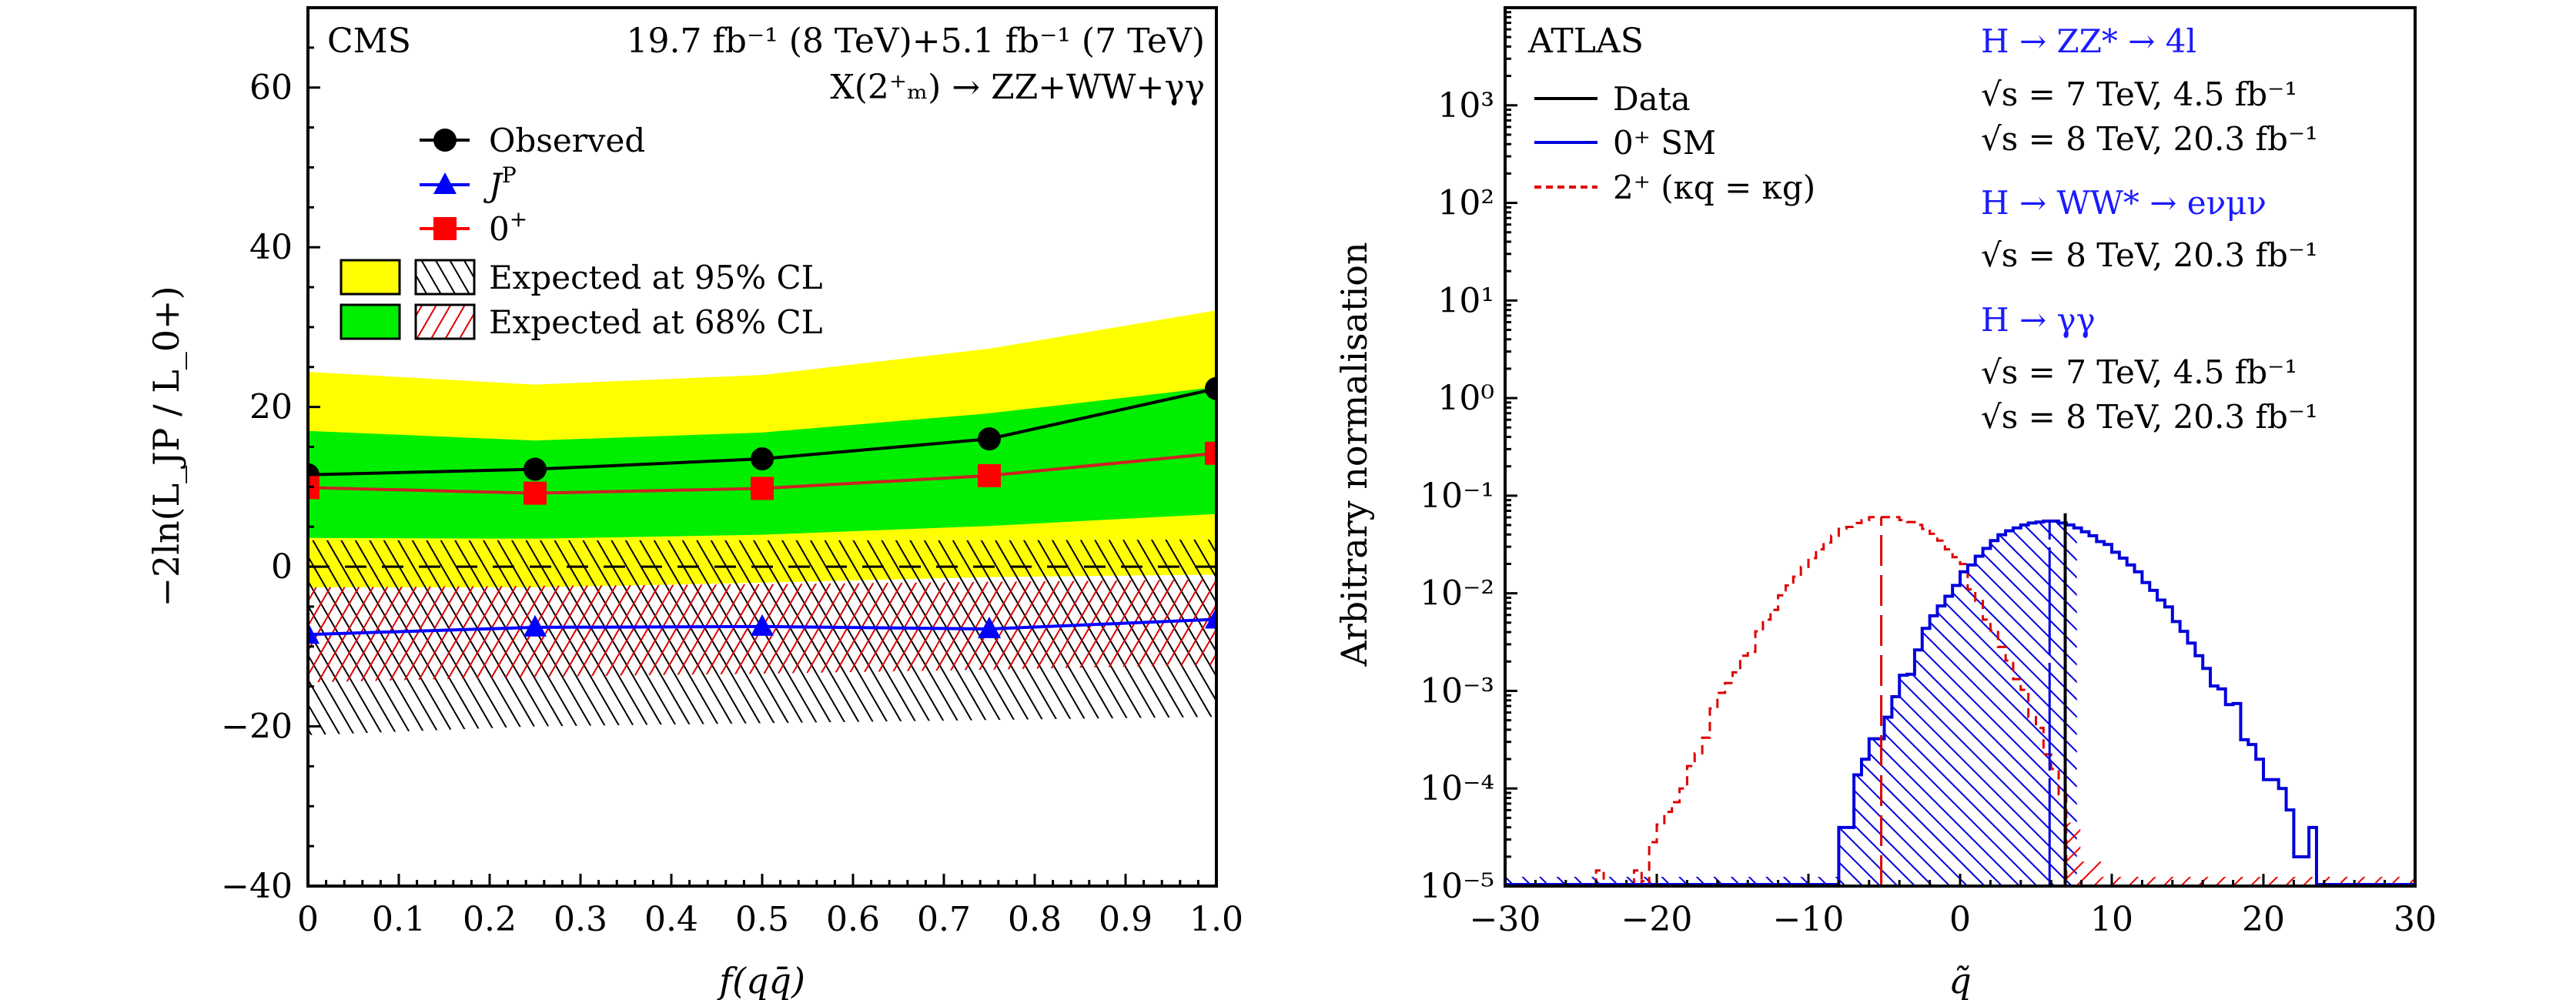 The image size is (2576, 1000). What do you see at coordinates (399, 919) in the screenshot?
I see `x-tick-label: 0.1` at bounding box center [399, 919].